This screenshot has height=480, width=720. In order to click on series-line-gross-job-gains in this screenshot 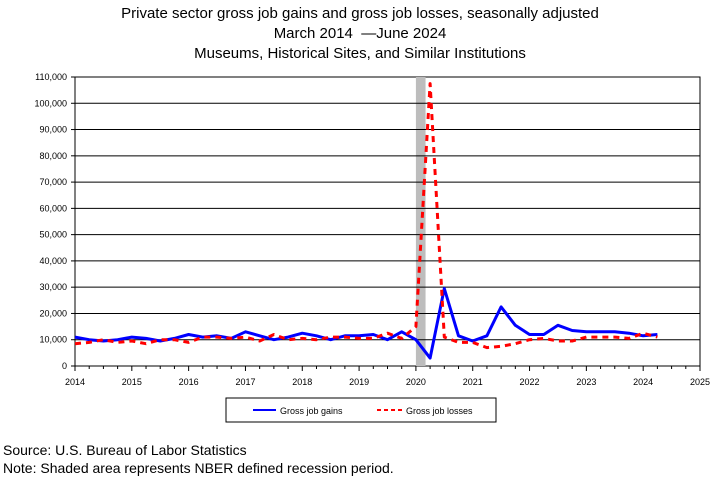, I will do `click(366, 323)`.